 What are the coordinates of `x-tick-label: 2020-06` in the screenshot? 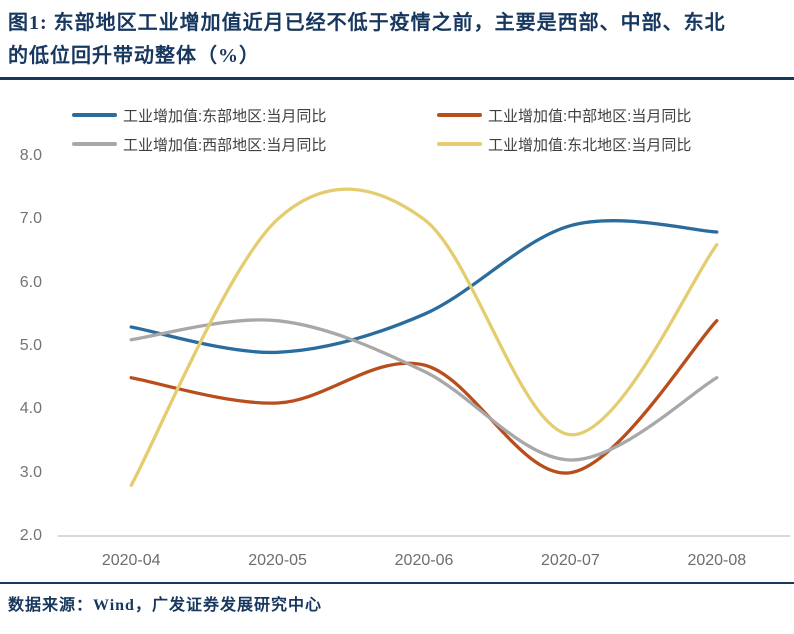 It's located at (424, 560).